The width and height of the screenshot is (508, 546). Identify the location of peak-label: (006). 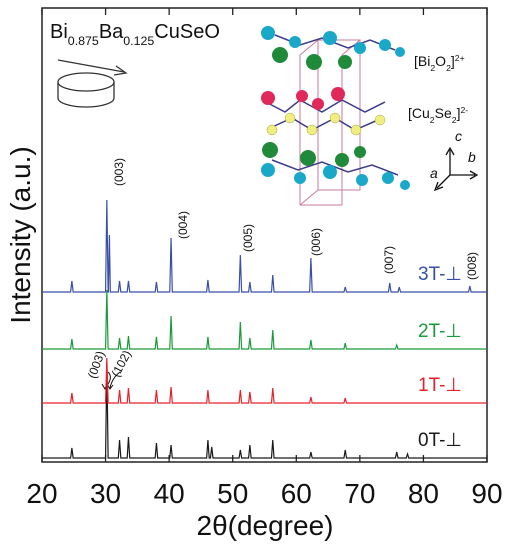
(316, 242).